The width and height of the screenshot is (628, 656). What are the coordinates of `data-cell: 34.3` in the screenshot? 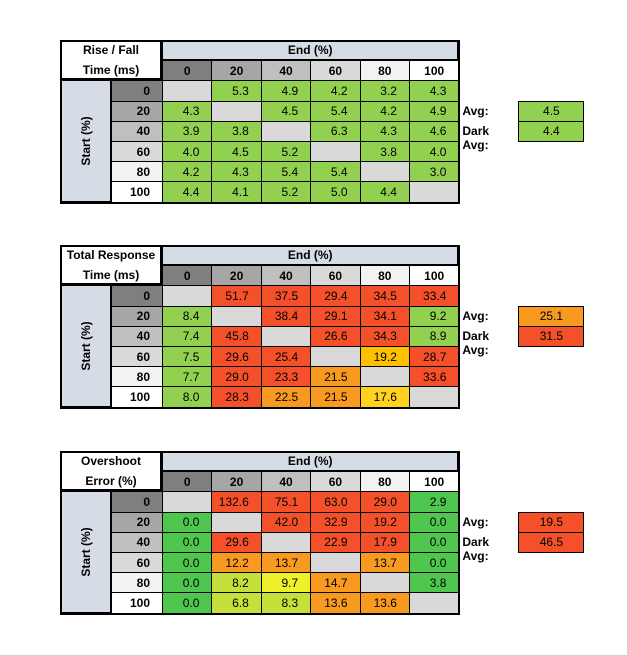 It's located at (384, 336).